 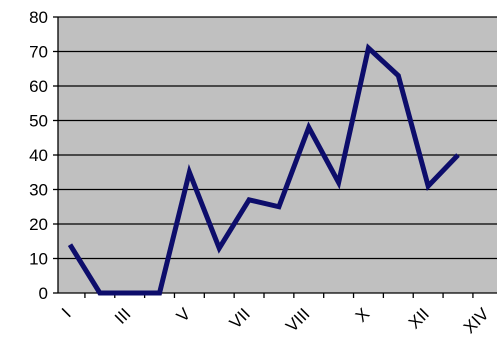 I want to click on x-axis: I III V VII VIII X XII XIV, so click(x=277, y=314).